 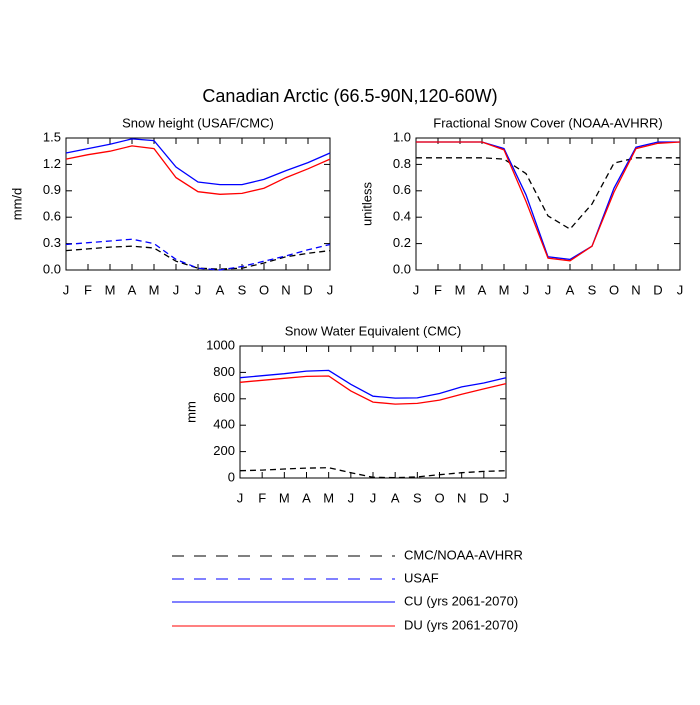 I want to click on y-tick-label: 200, so click(x=224, y=450).